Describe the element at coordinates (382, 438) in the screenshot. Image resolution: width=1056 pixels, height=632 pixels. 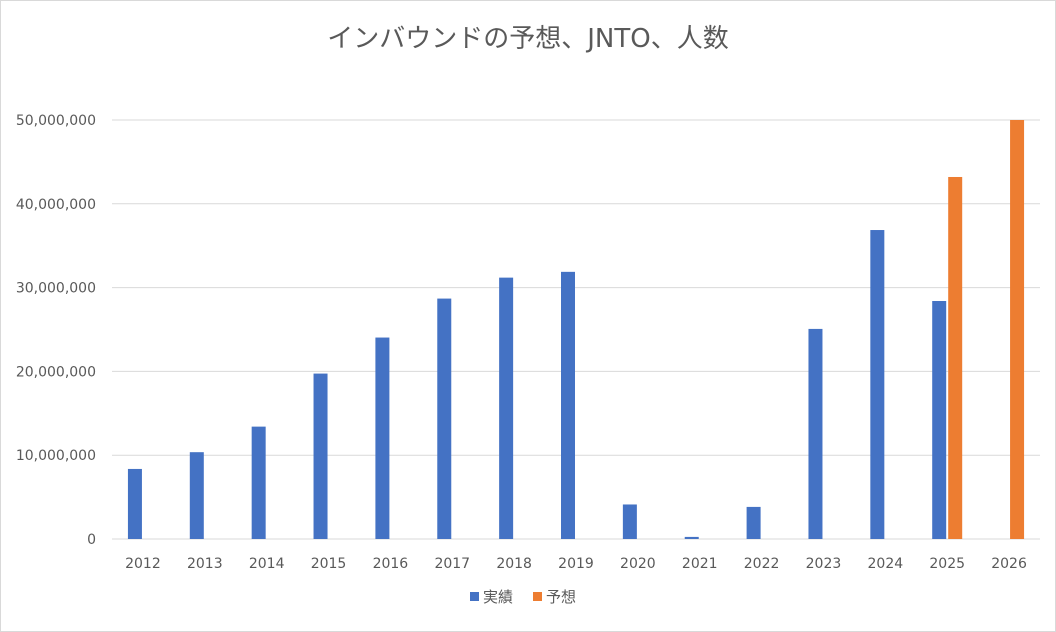
I see `bar-actual-2016` at that location.